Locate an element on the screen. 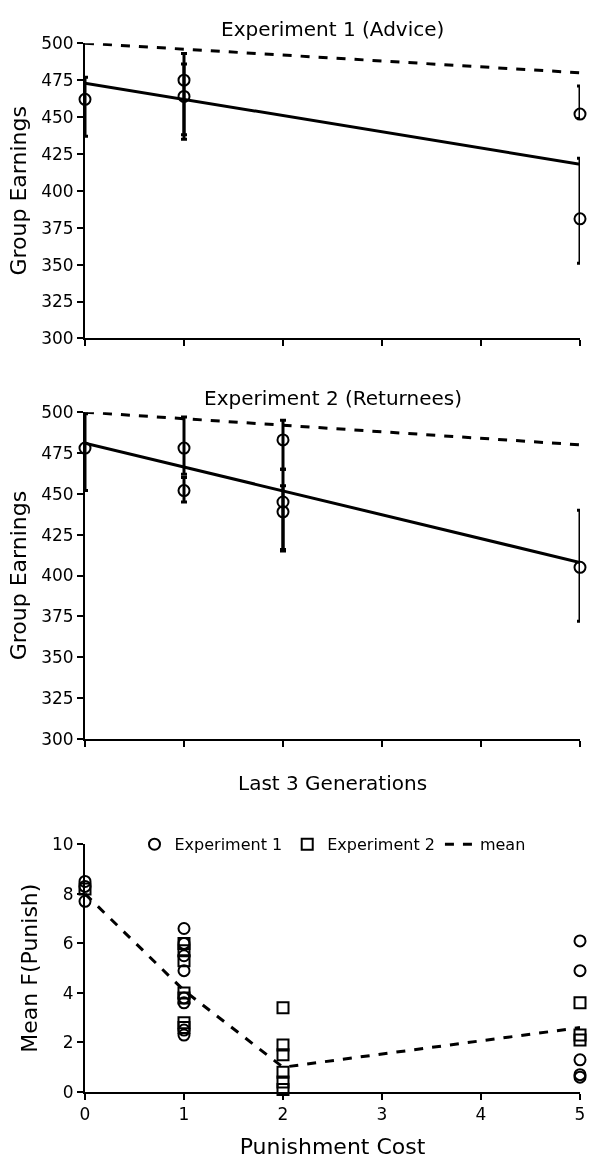 Image resolution: width=610 pixels, height=1167 pixels. x-tick-label: 3 is located at coordinates (382, 1114).